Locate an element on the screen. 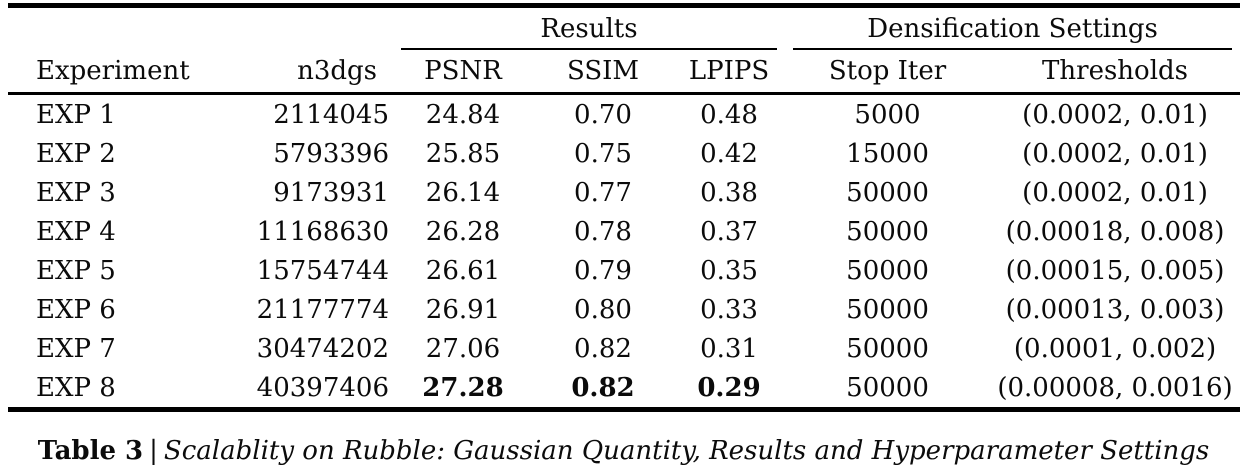 This screenshot has width=1247, height=476. cell-n3dgs: 11168630 is located at coordinates (322, 231).